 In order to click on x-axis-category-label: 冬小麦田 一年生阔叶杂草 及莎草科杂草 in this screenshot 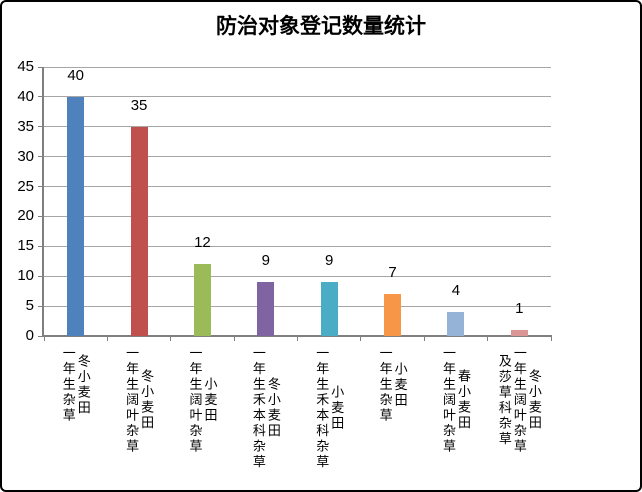, I will do `click(519, 400)`.